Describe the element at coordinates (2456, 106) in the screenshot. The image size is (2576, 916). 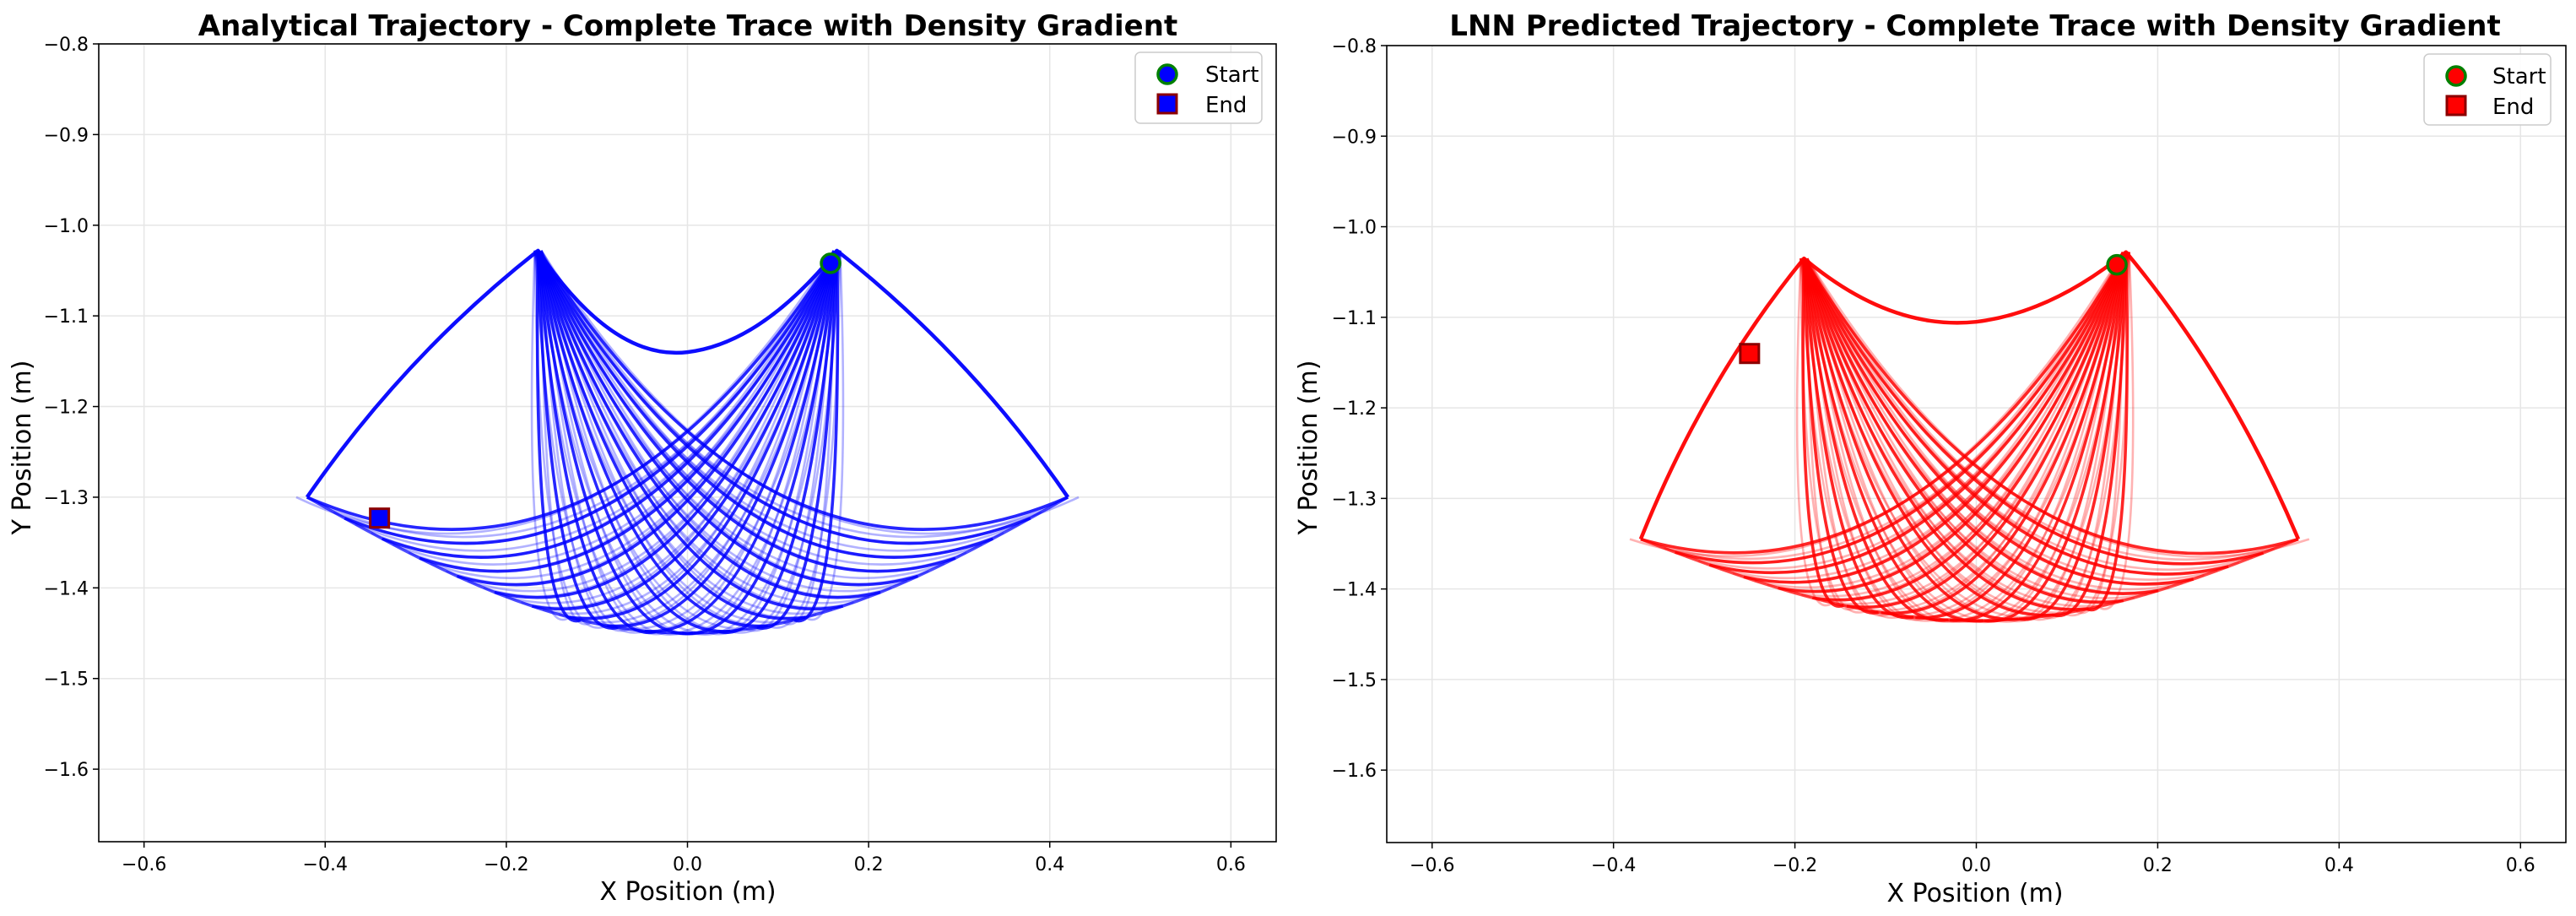
I see `lnn-legend-end-marker` at that location.